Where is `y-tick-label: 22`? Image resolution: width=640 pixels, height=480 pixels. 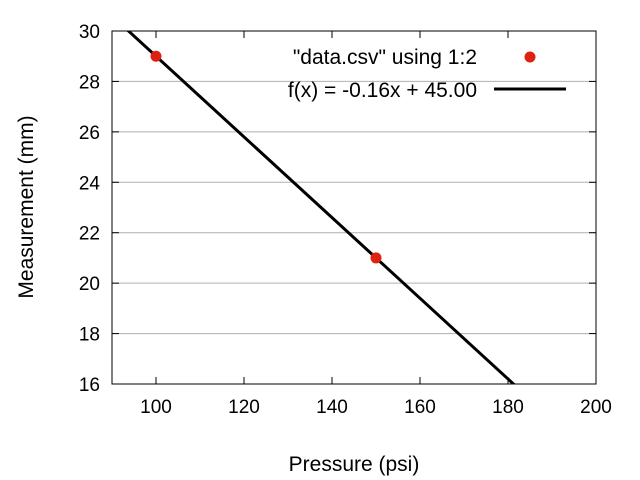
y-tick-label: 22 is located at coordinates (89, 234).